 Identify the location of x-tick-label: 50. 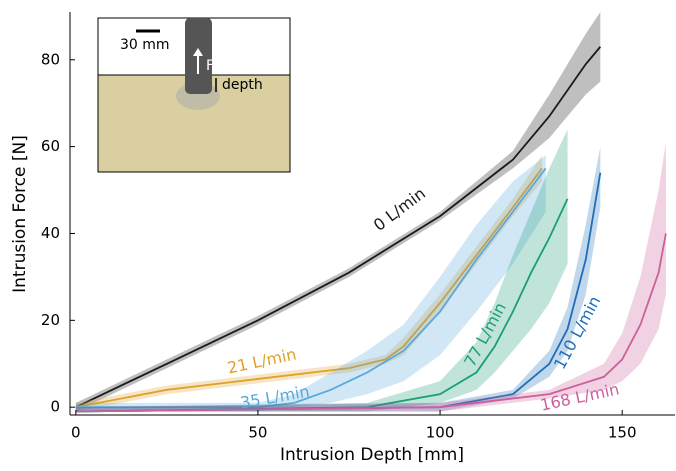
(257, 433).